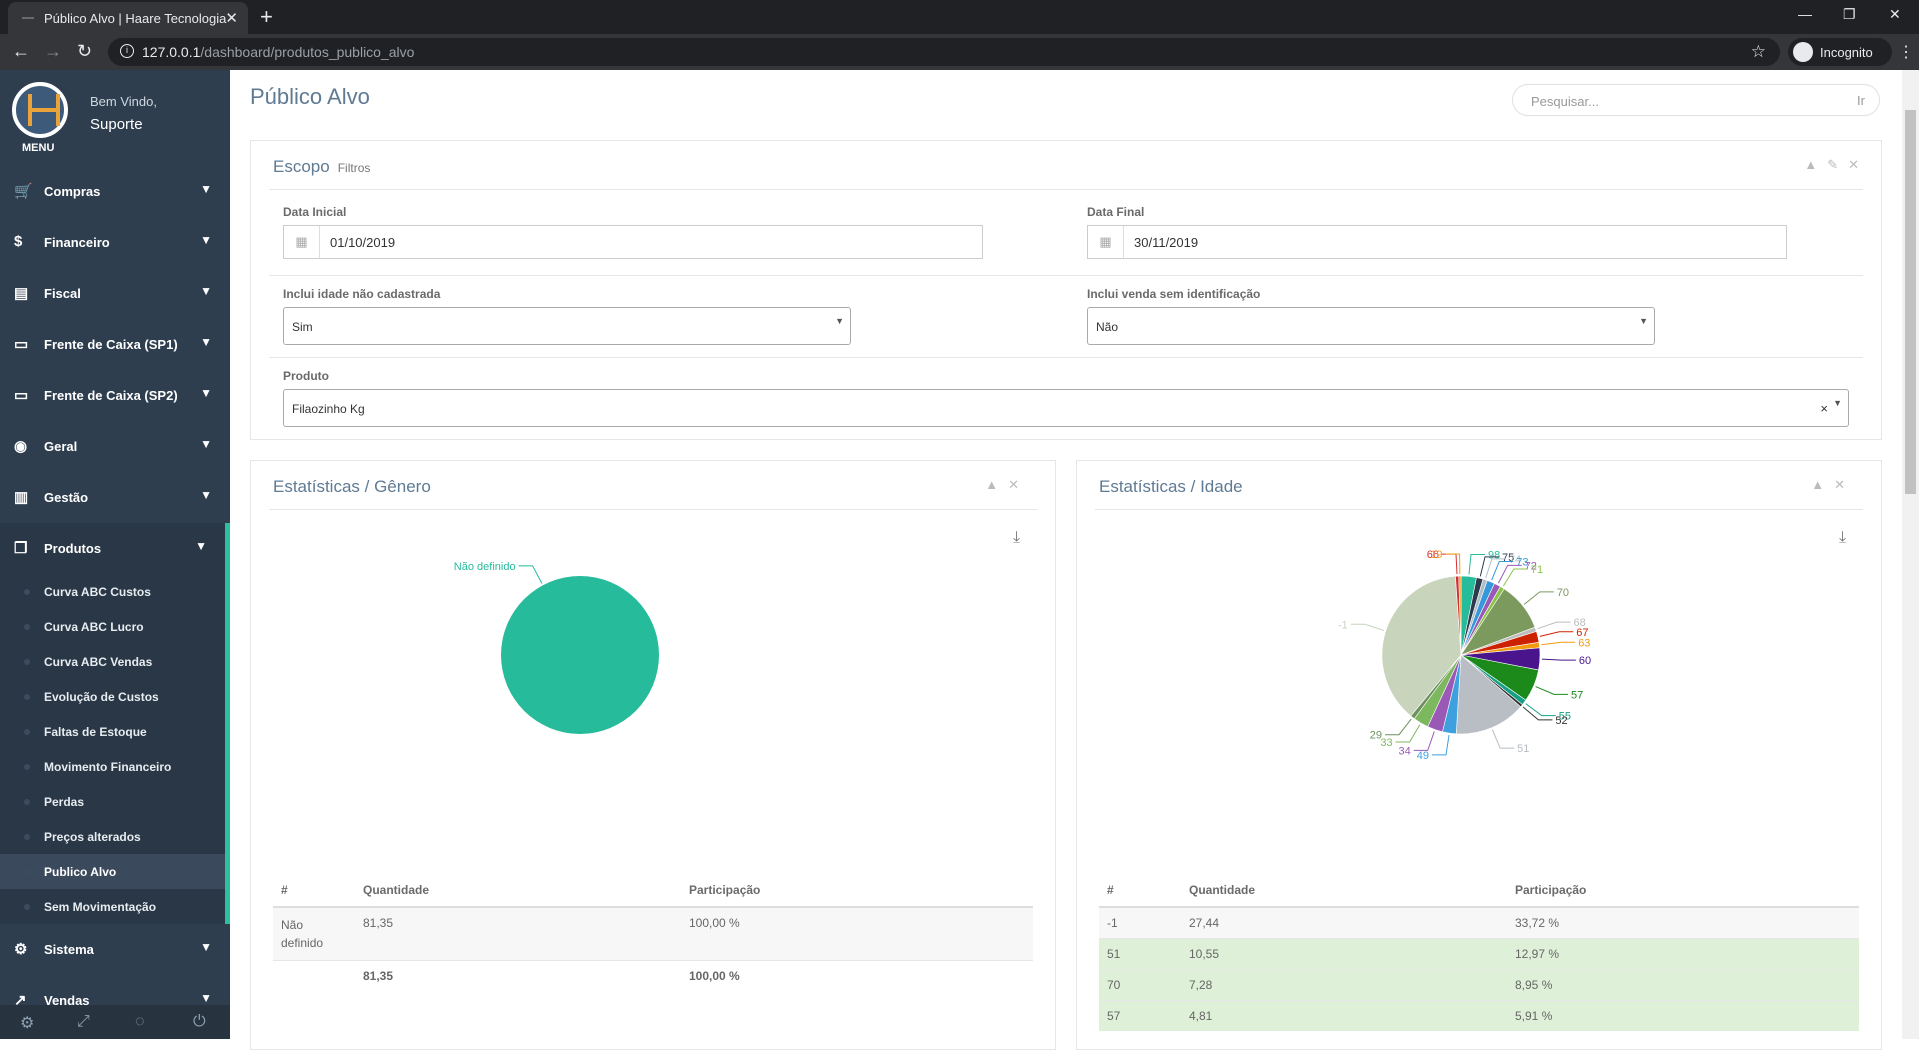 This screenshot has height=1050, width=1919. Describe the element at coordinates (40, 110) in the screenshot. I see `logo-icon` at that location.